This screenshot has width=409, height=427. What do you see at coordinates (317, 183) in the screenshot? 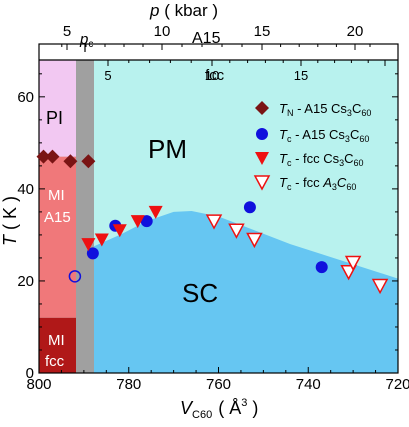
I see `legend-label-3: Tc - fcc A3C60` at bounding box center [317, 183].